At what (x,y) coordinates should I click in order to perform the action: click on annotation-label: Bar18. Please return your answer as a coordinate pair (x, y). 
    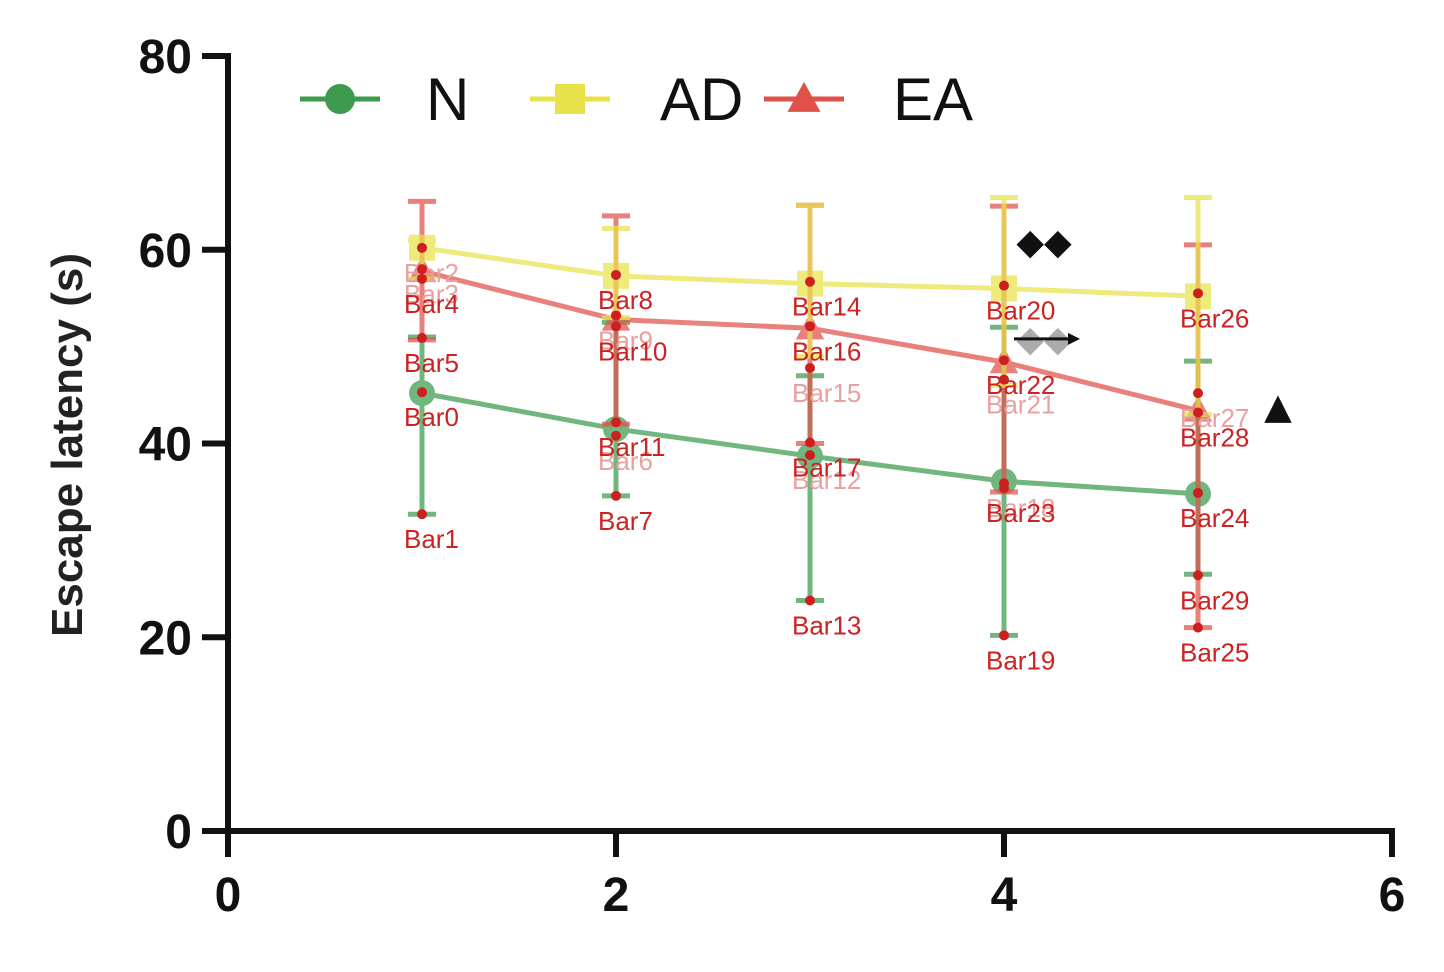
    Looking at the image, I should click on (1020, 508).